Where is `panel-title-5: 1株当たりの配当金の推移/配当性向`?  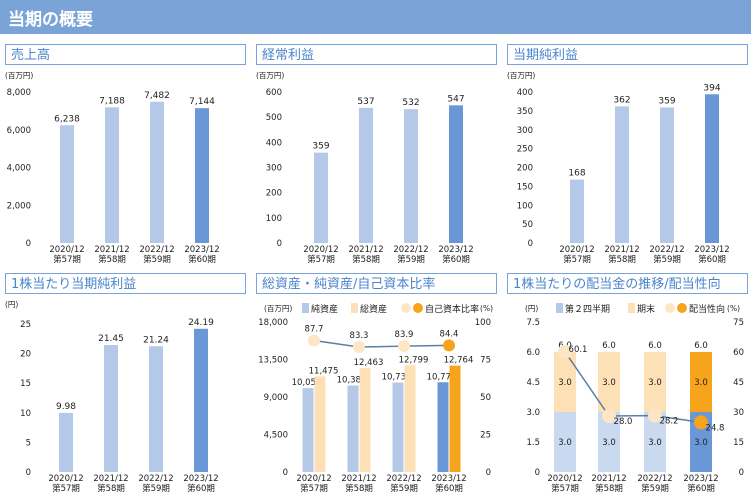 panel-title-5: 1株当たりの配当金の推移/配当性向 is located at coordinates (617, 284).